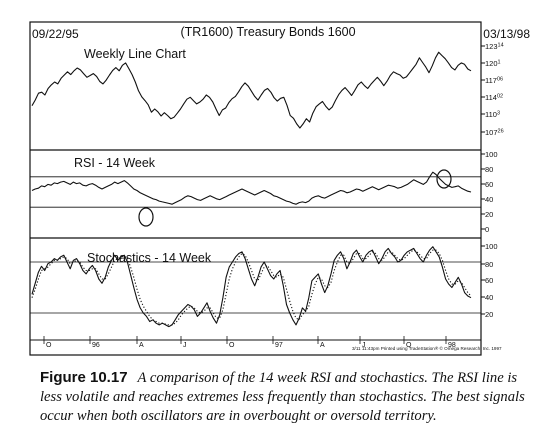 This screenshot has width=545, height=444. I want to click on rsi-panel-title: RSI - 14 Week, so click(115, 163).